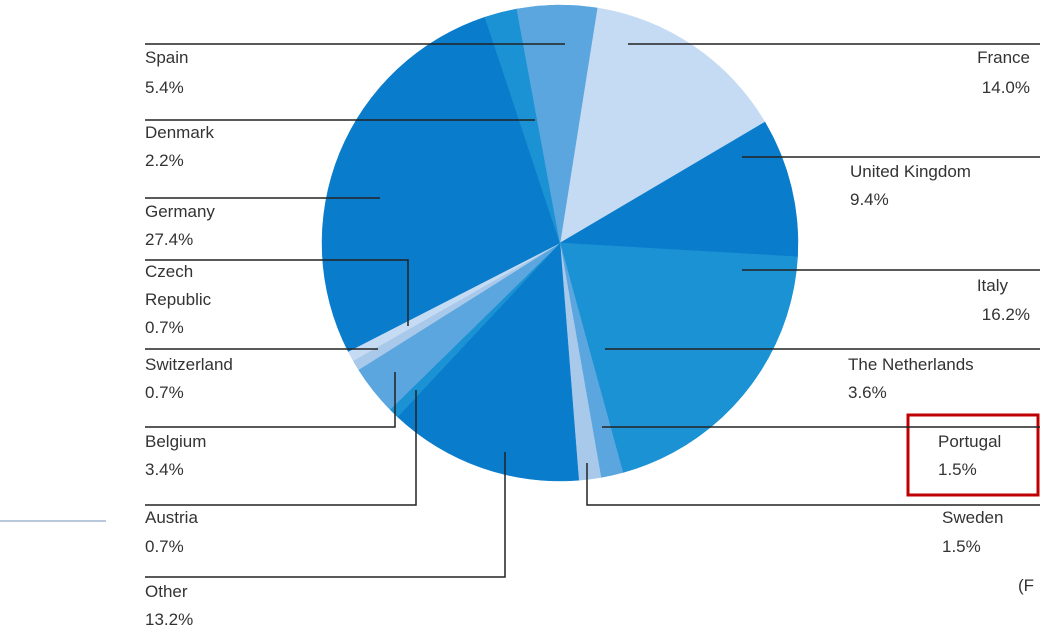  Describe the element at coordinates (1003, 57) in the screenshot. I see `slice-label: France` at that location.